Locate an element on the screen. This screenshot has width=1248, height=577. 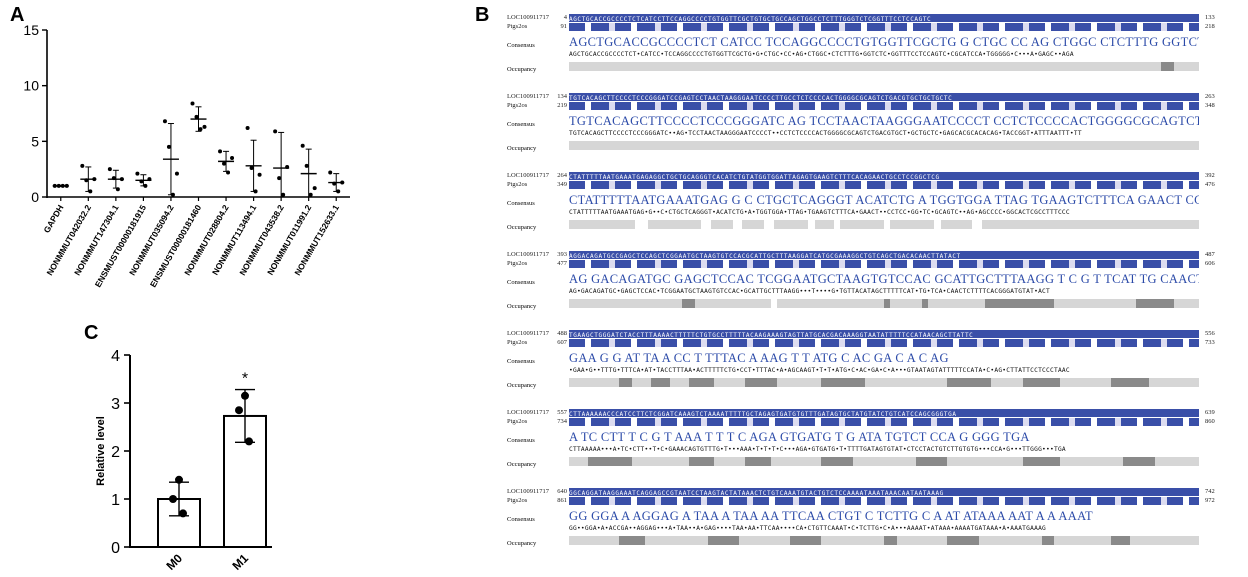
y-tick-label-a: 10 is located at coordinates (31, 86).